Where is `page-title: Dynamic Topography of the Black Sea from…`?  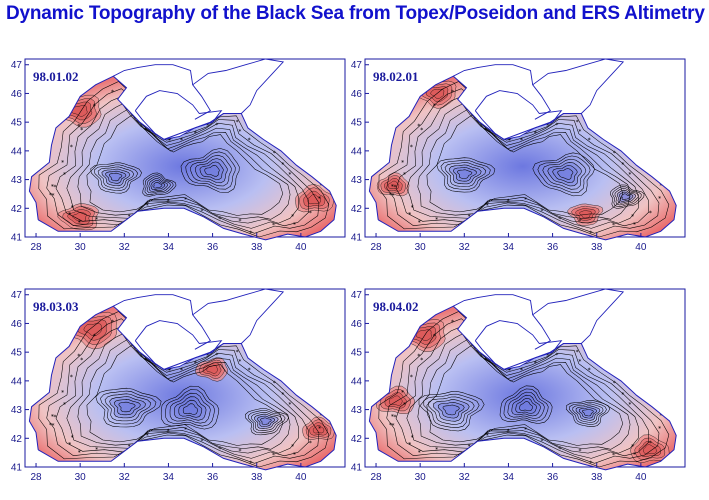
page-title: Dynamic Topography of the Black Sea from… is located at coordinates (355, 13).